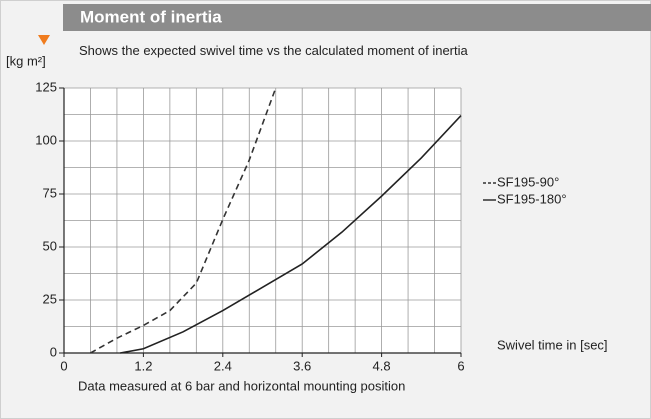 The width and height of the screenshot is (651, 419). What do you see at coordinates (143, 365) in the screenshot?
I see `x-tick-label: 1.2` at bounding box center [143, 365].